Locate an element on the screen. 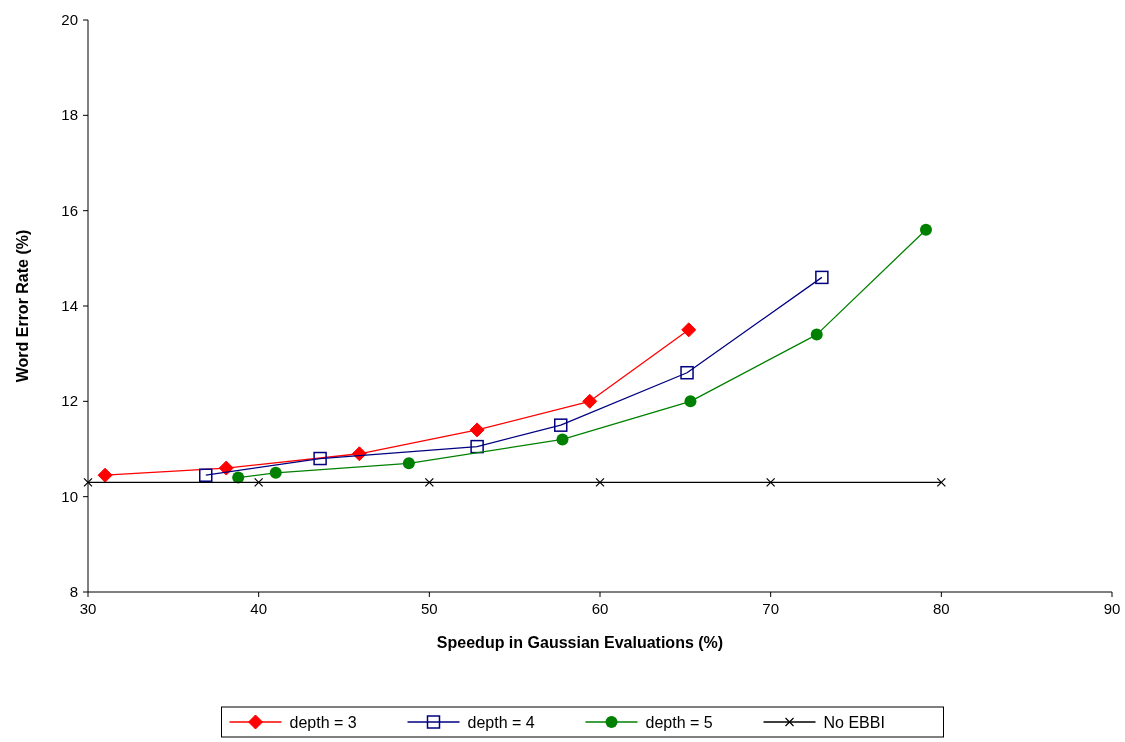 The image size is (1125, 742). legend-label: depth = 3 is located at coordinates (323, 722).